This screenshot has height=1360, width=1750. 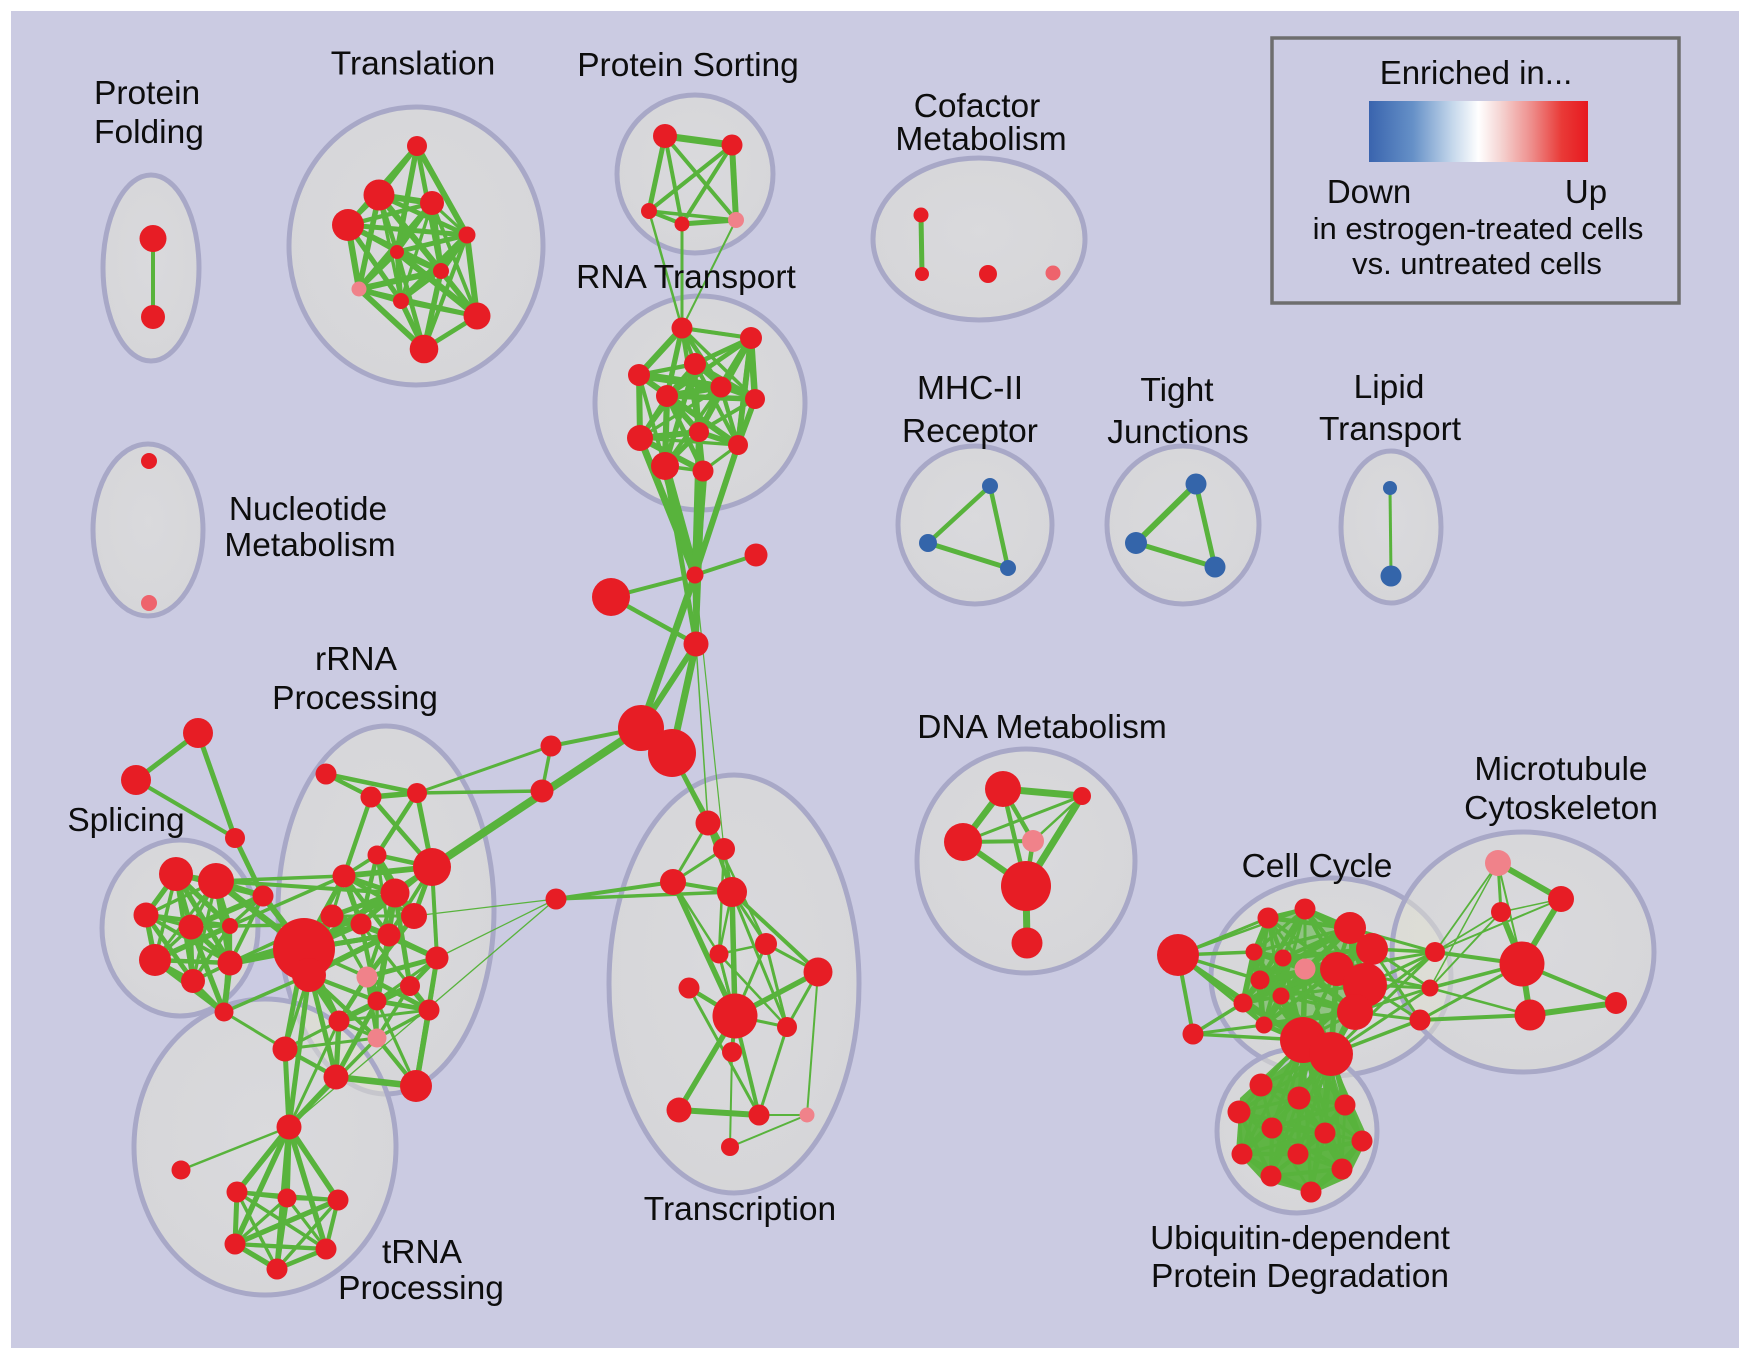 What do you see at coordinates (1317, 866) in the screenshot?
I see `svg-text: Cell Cycle` at bounding box center [1317, 866].